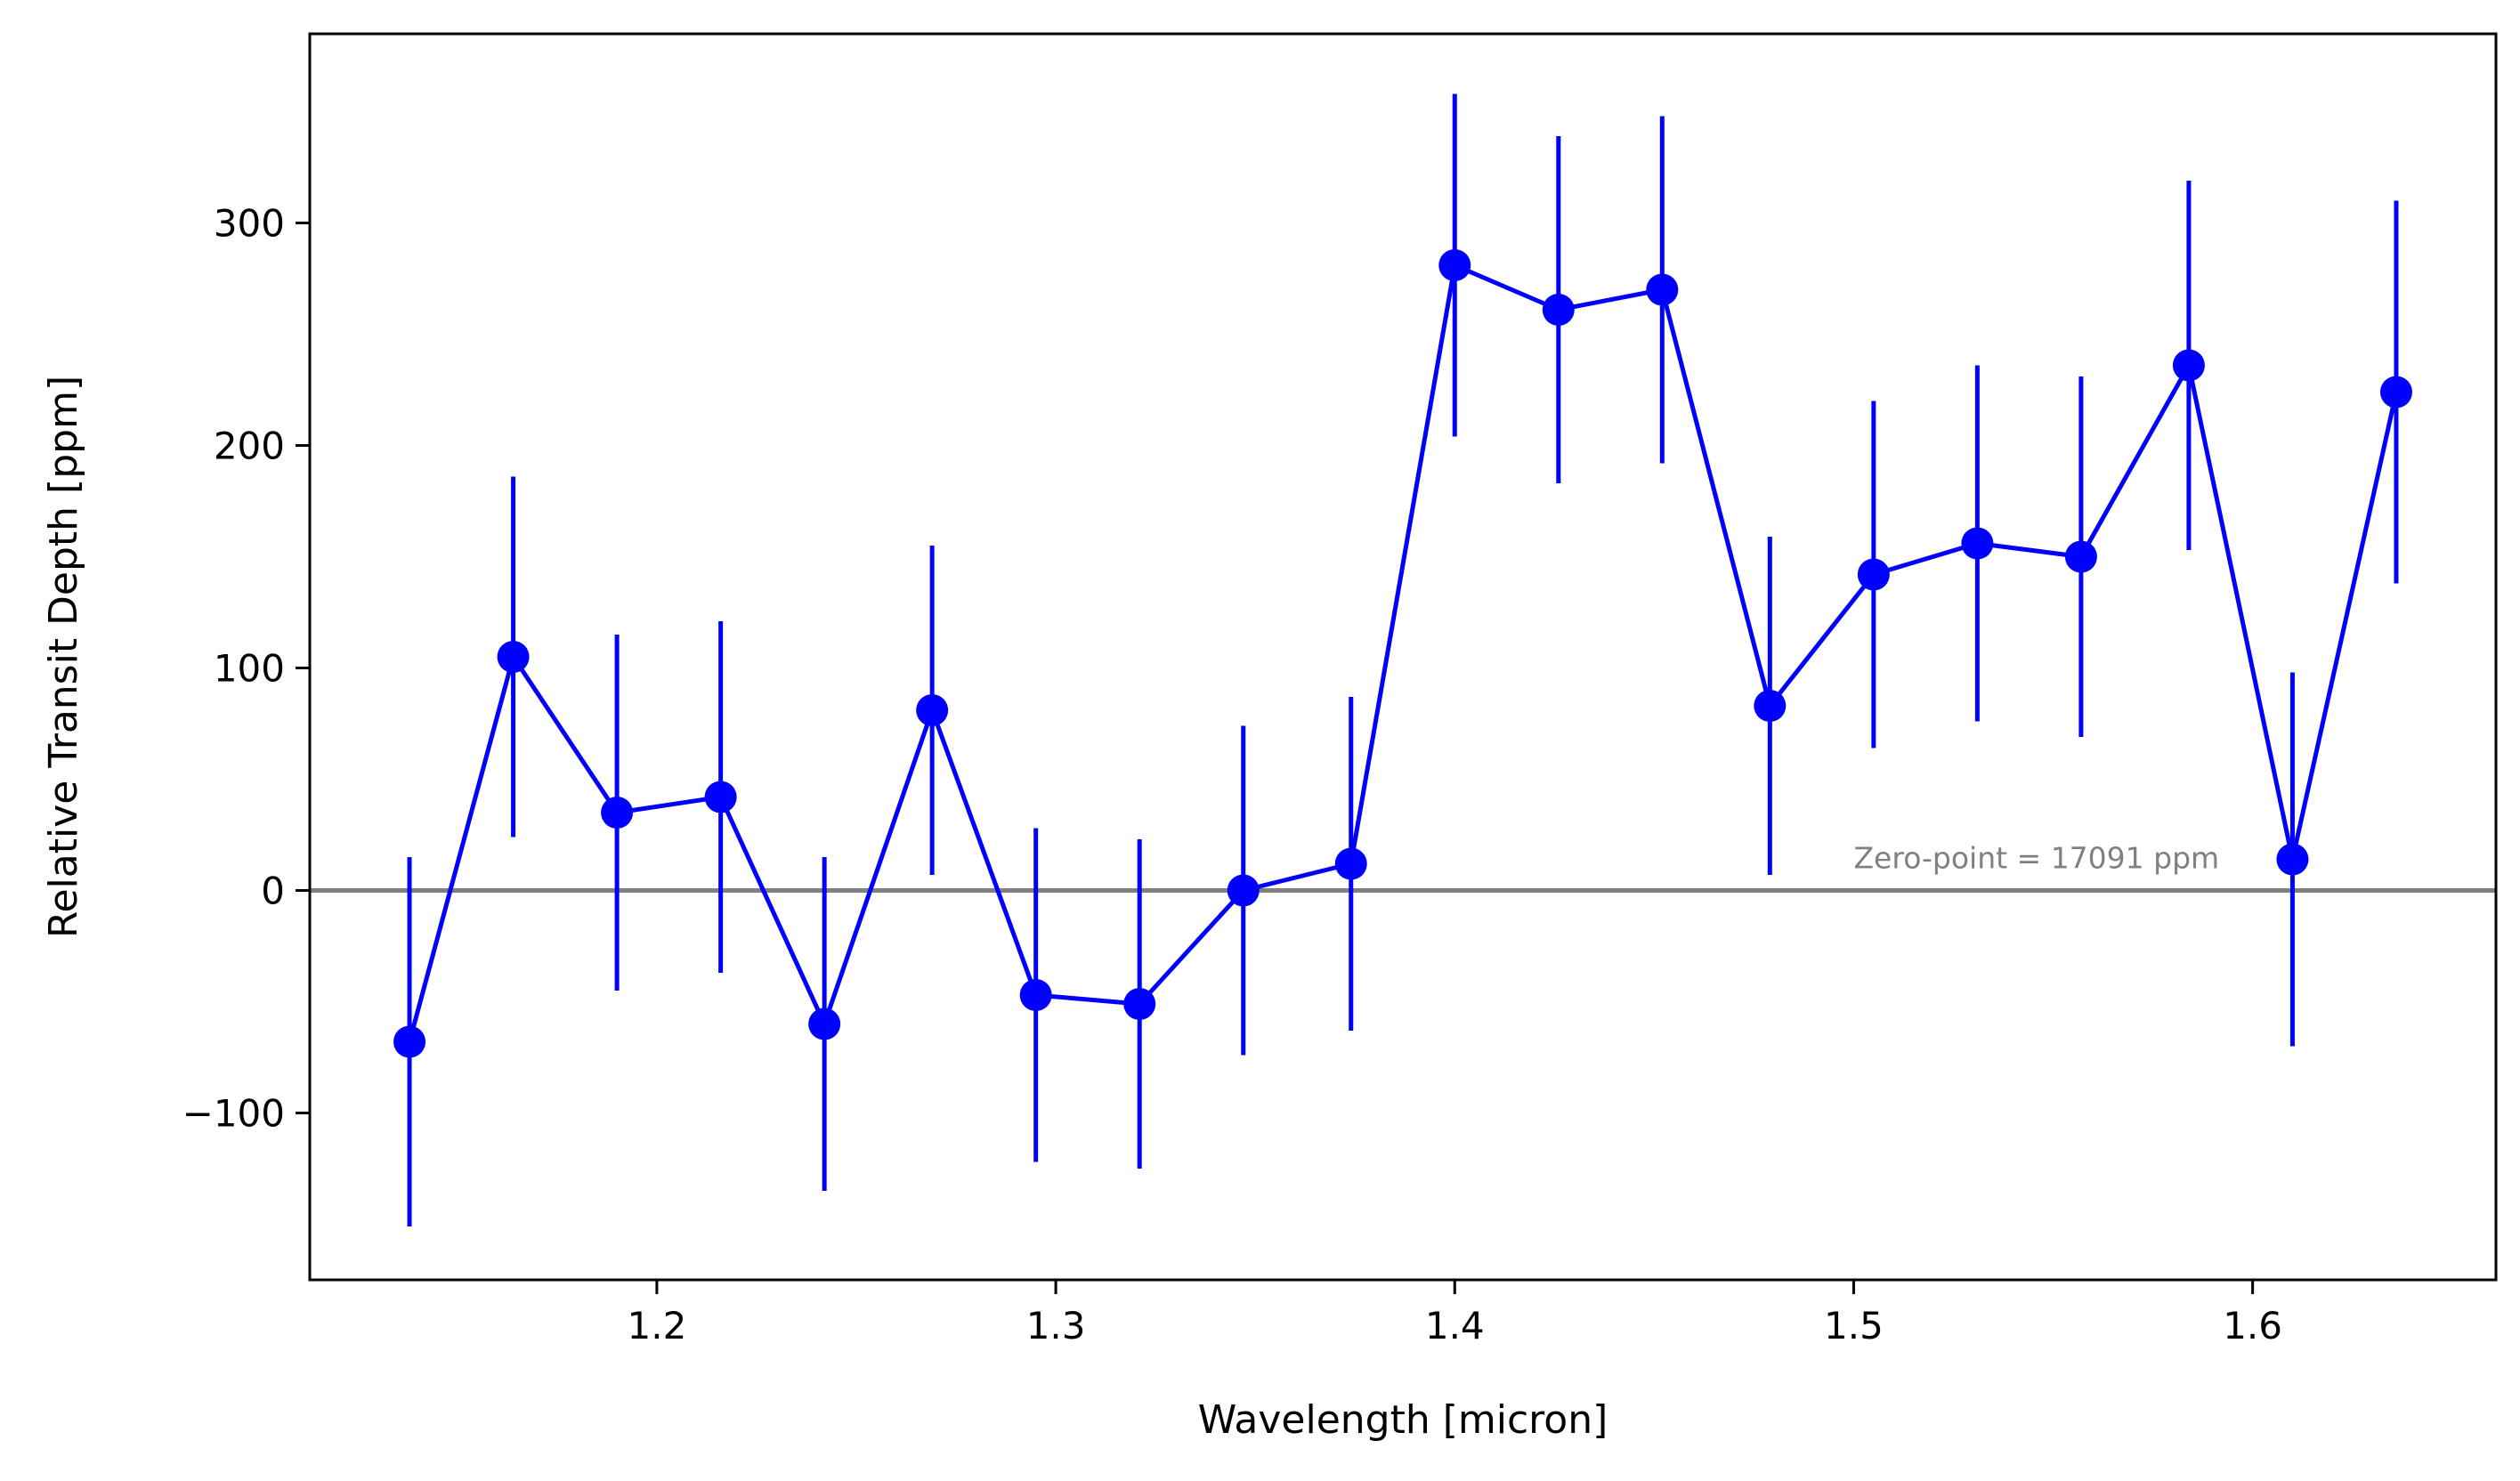  I want to click on y-axis-label: Relative Transit Depth [ppm], so click(63, 657).